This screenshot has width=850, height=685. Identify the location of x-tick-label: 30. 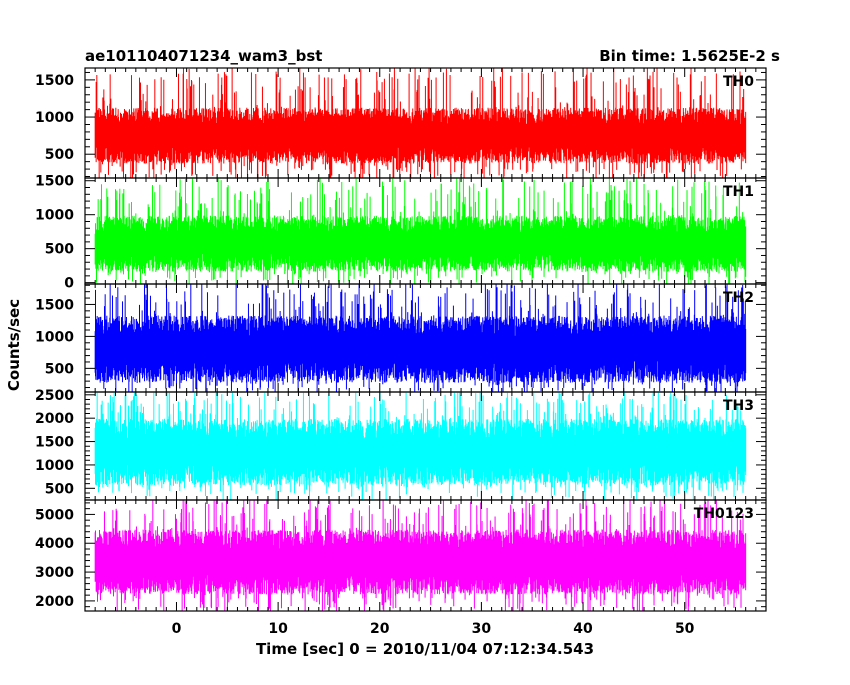
(482, 629).